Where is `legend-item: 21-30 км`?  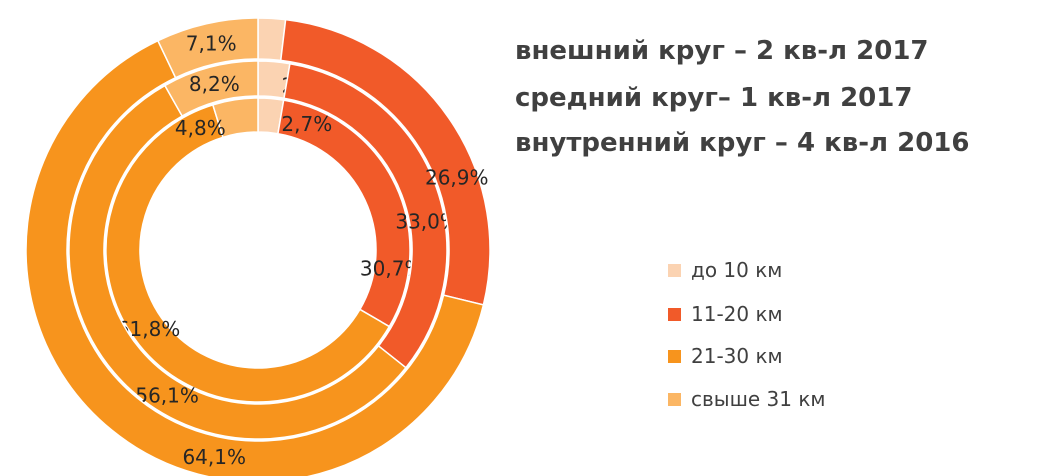 legend-item: 21-30 км is located at coordinates (725, 356).